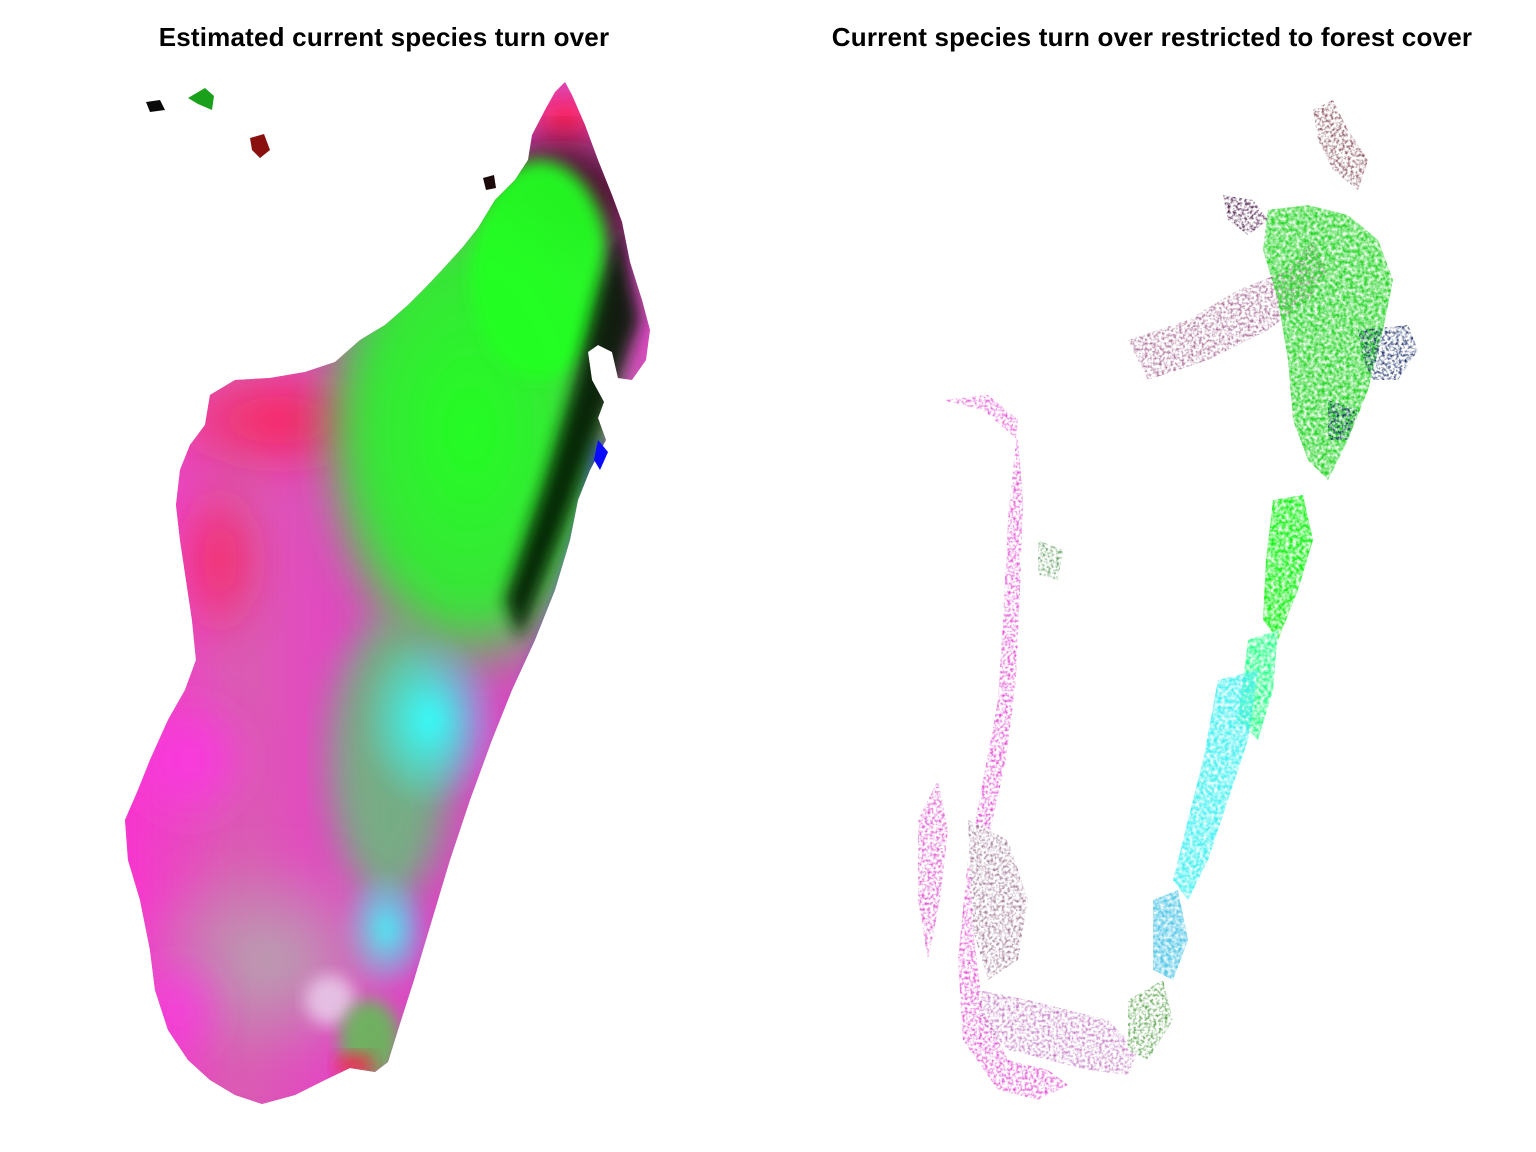 The width and height of the screenshot is (1536, 1152). What do you see at coordinates (1373, 382) in the screenshot?
I see `forest-east-blue` at bounding box center [1373, 382].